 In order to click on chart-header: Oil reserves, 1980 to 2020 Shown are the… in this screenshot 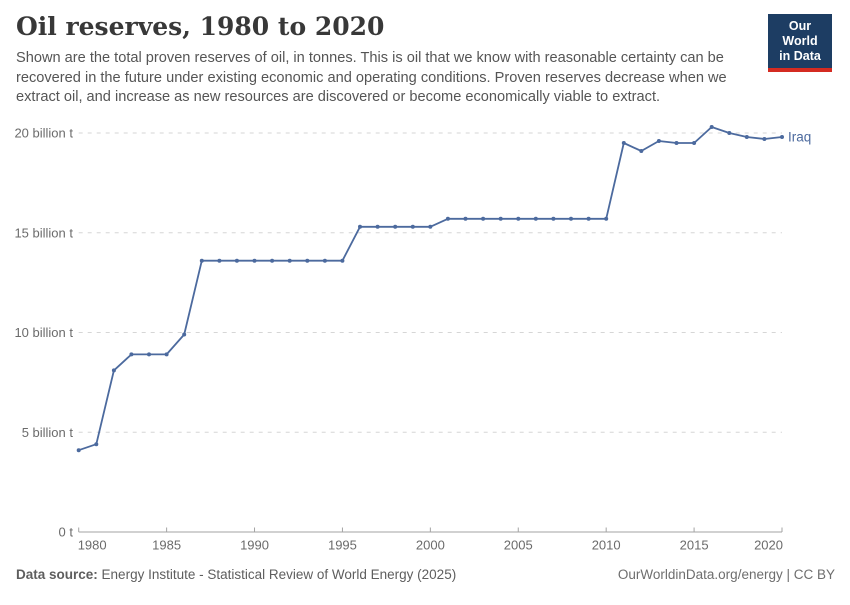, I will do `click(388, 60)`.